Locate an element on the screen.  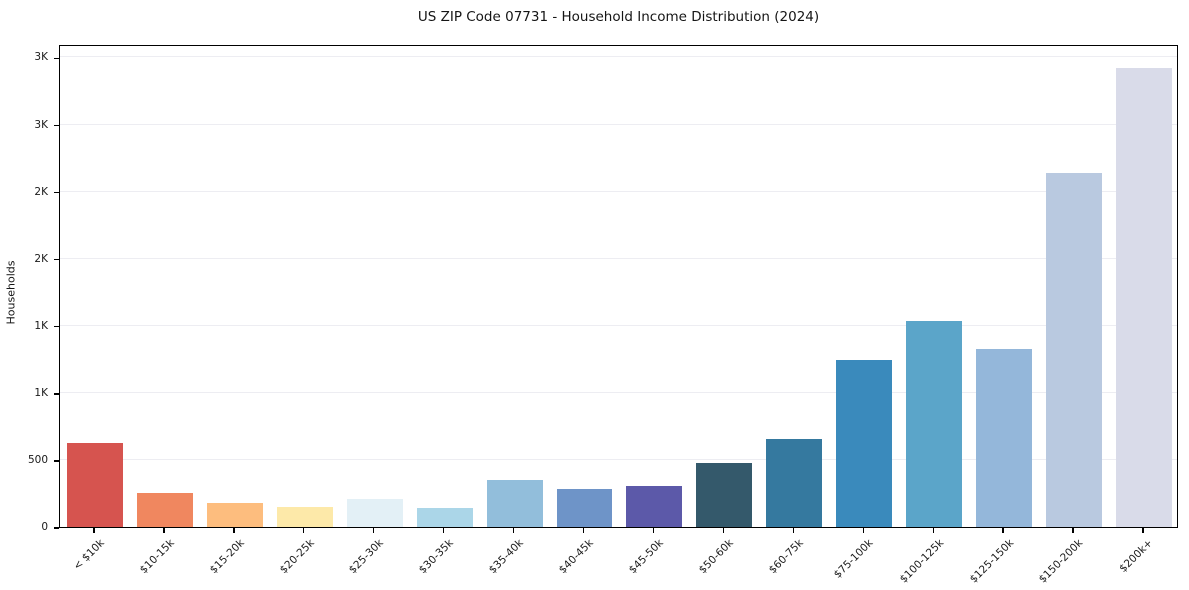
x-tick-label: $40-45k is located at coordinates (576, 557).